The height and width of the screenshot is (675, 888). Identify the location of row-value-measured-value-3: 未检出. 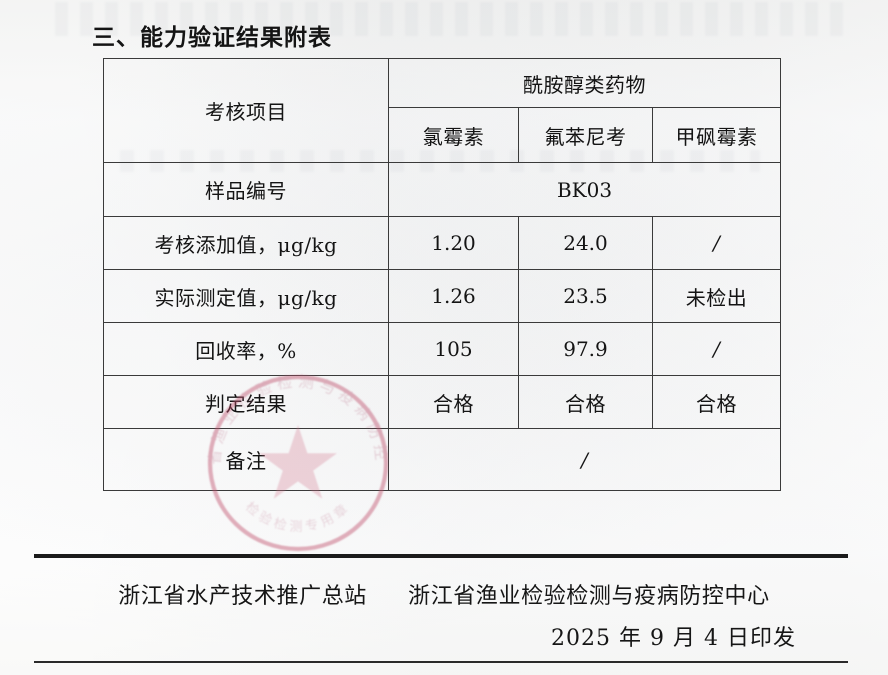
(716, 296).